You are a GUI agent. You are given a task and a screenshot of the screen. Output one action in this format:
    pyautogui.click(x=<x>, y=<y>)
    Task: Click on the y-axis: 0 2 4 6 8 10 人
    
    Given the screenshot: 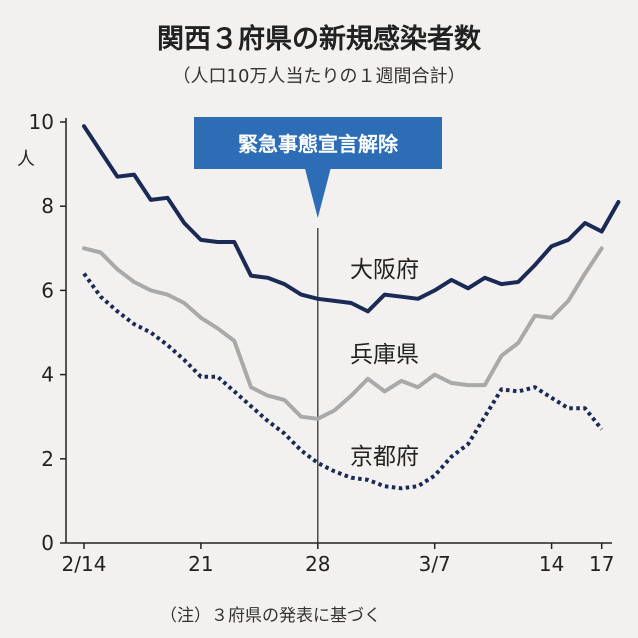 What is the action you would take?
    pyautogui.click(x=42, y=332)
    